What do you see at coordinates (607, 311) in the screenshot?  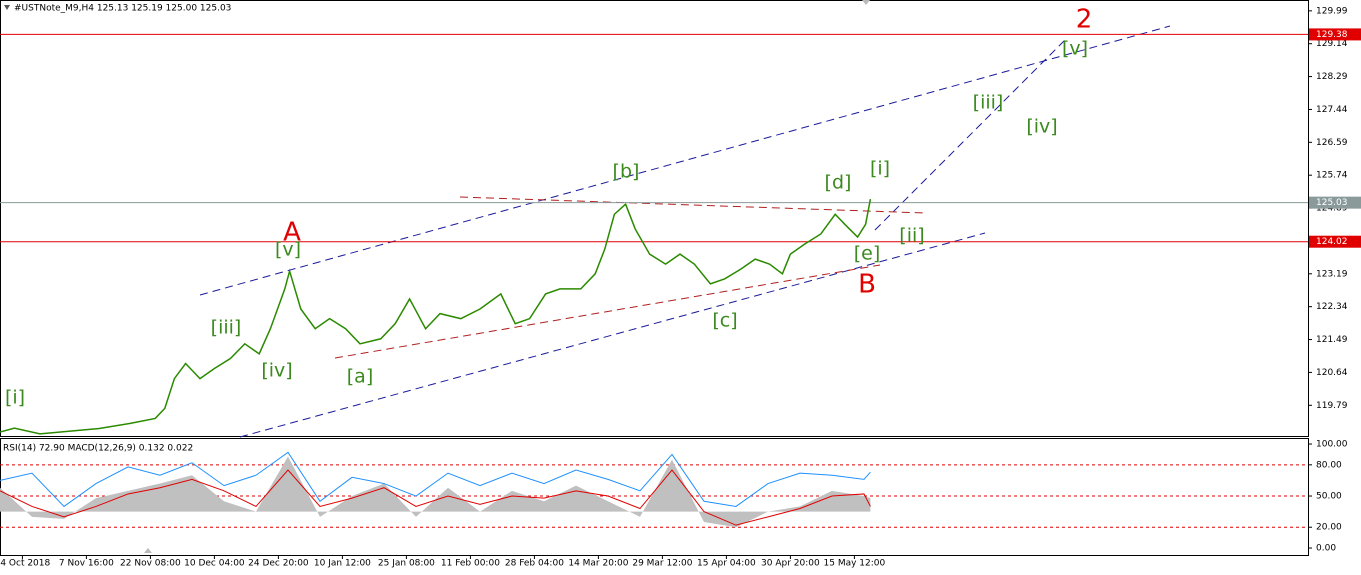 I see `triangle-line` at bounding box center [607, 311].